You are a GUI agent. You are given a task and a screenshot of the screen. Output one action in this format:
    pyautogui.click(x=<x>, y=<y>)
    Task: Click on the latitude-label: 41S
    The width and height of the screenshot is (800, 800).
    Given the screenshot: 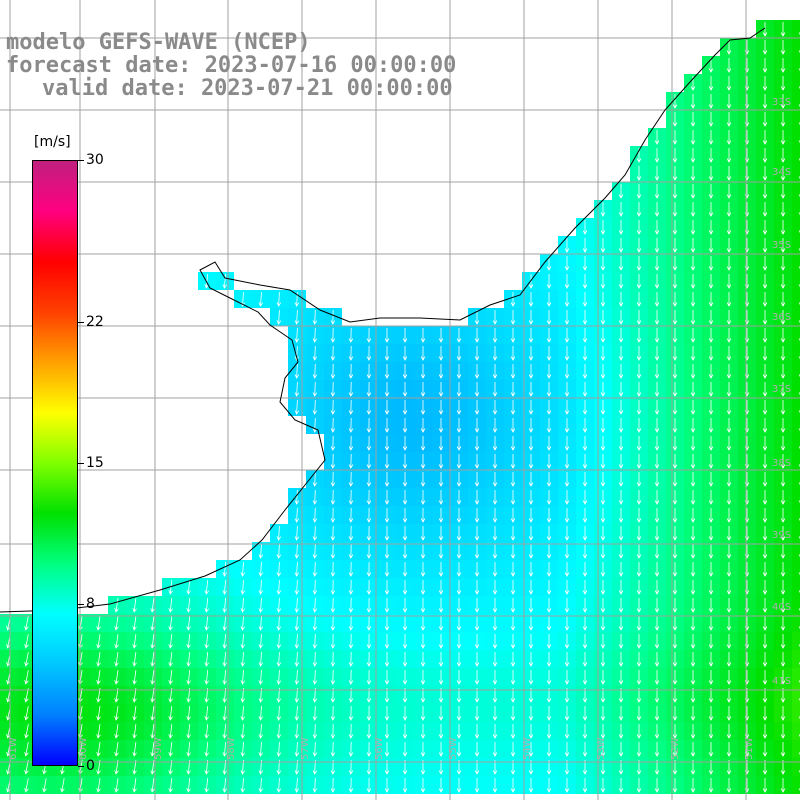 What is the action you would take?
    pyautogui.click(x=781, y=681)
    